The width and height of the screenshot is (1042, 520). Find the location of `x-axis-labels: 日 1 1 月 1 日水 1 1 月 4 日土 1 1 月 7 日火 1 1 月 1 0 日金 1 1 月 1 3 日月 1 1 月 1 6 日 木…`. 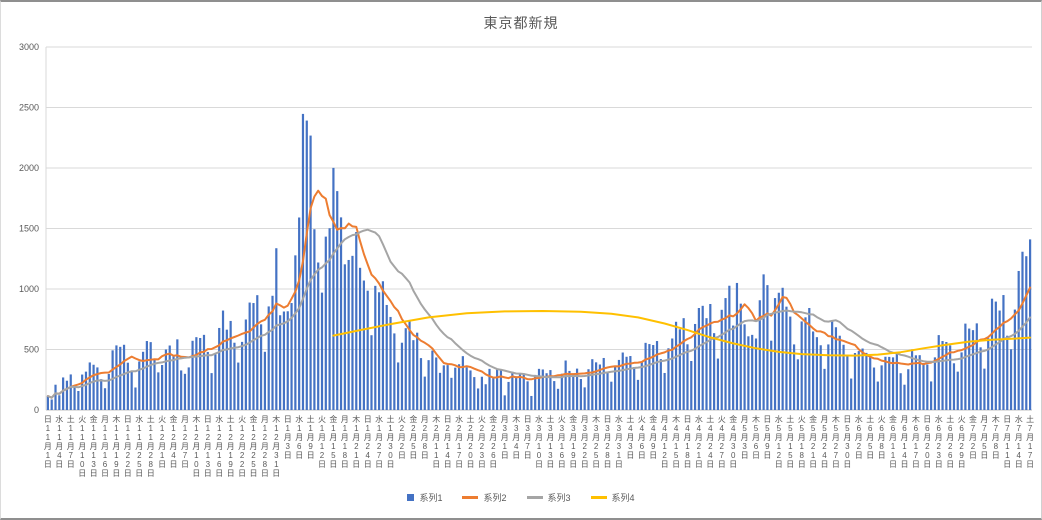

x-axis-labels: 日 1 1 月 1 日水 1 1 月 4 日土 1 1 月 7 日火 1 1 月 1 0 日金 1 1 月 1 3 日月 1 1 月 1 6 日 木… is located at coordinates (539, 446).